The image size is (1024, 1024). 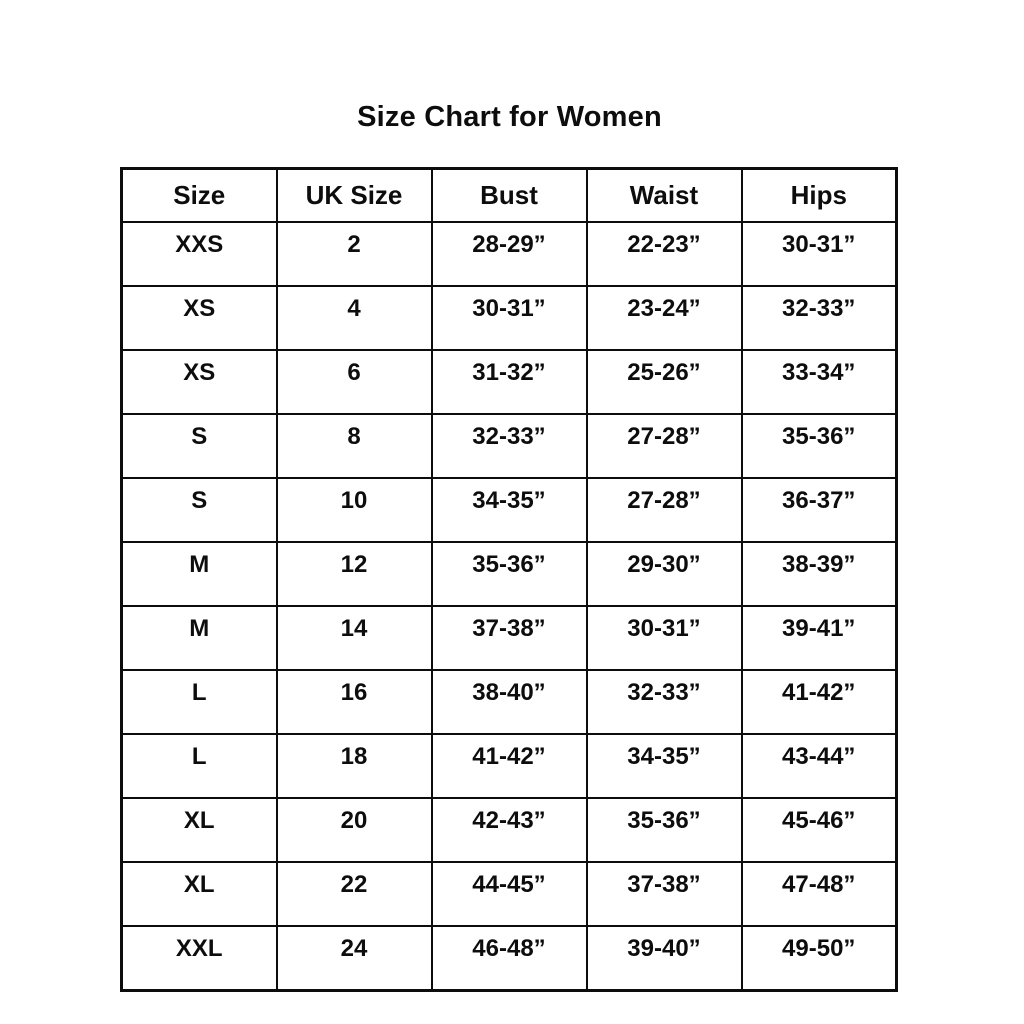 I want to click on cell-uk-size: 16, so click(x=354, y=702).